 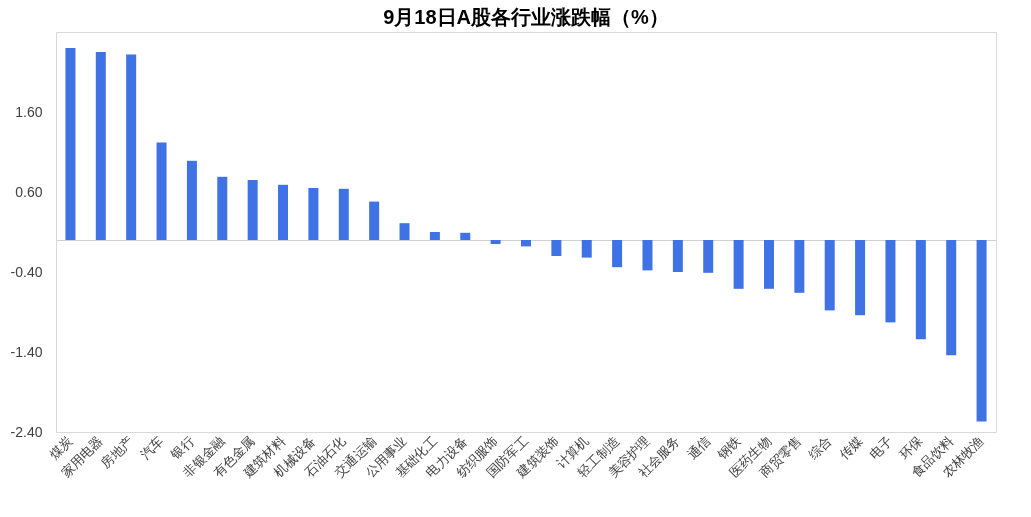 I want to click on y-tick-label: 1.60, so click(x=29, y=111).